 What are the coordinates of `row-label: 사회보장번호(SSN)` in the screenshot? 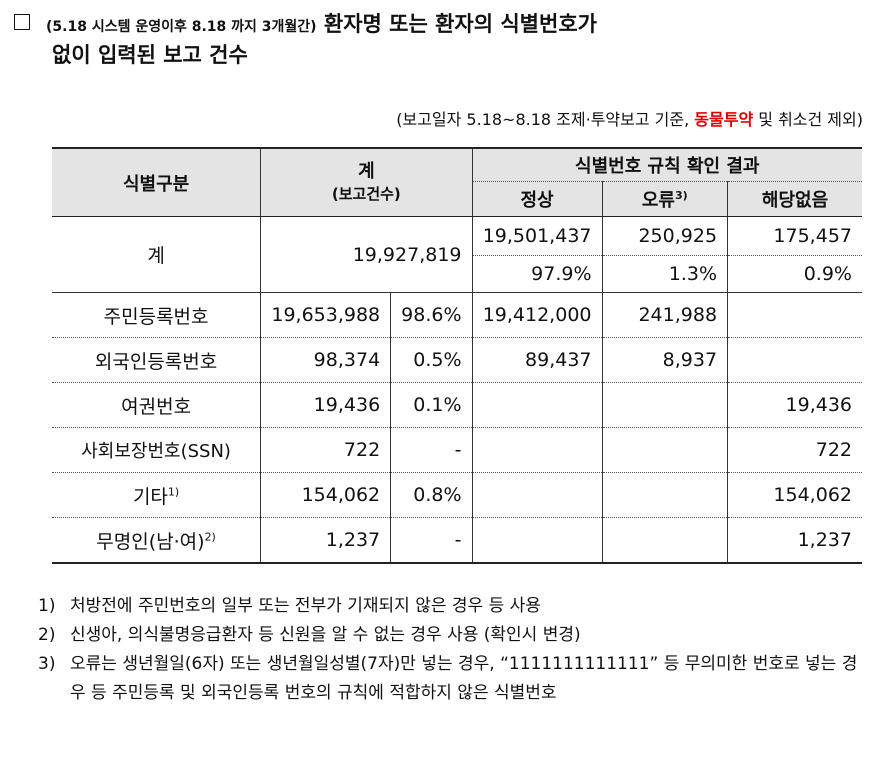 It's located at (157, 450).